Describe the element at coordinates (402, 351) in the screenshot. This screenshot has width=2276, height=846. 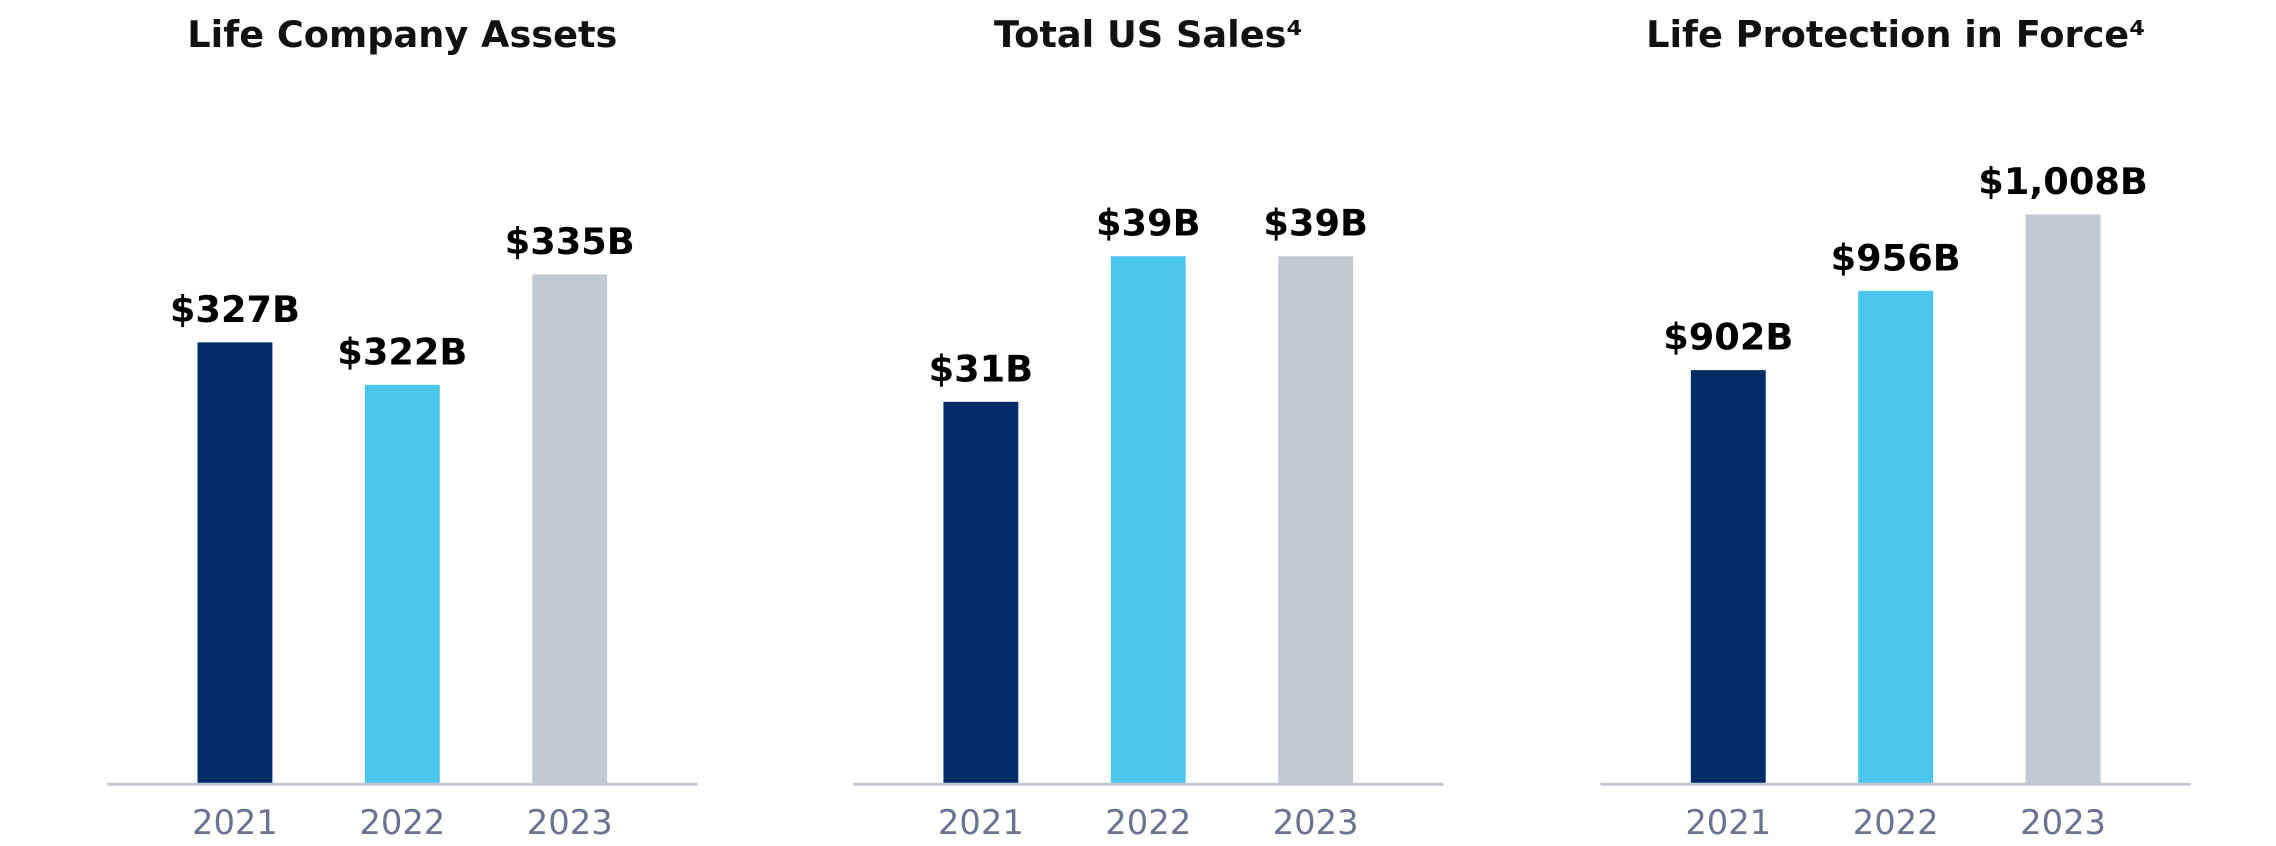
I see `value-label: $322B` at that location.